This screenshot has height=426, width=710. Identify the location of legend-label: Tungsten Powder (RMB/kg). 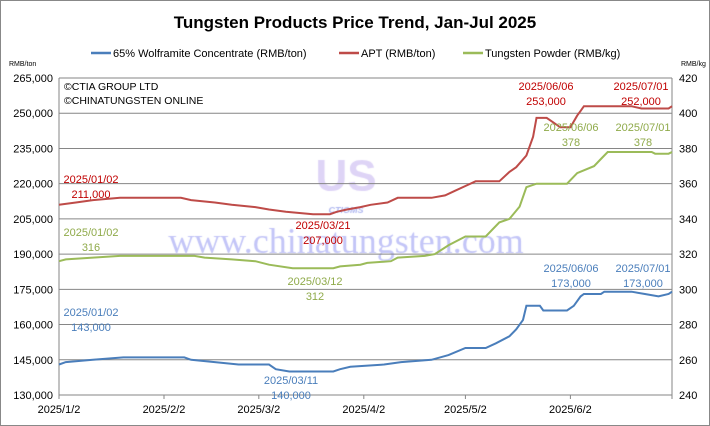
(552, 54).